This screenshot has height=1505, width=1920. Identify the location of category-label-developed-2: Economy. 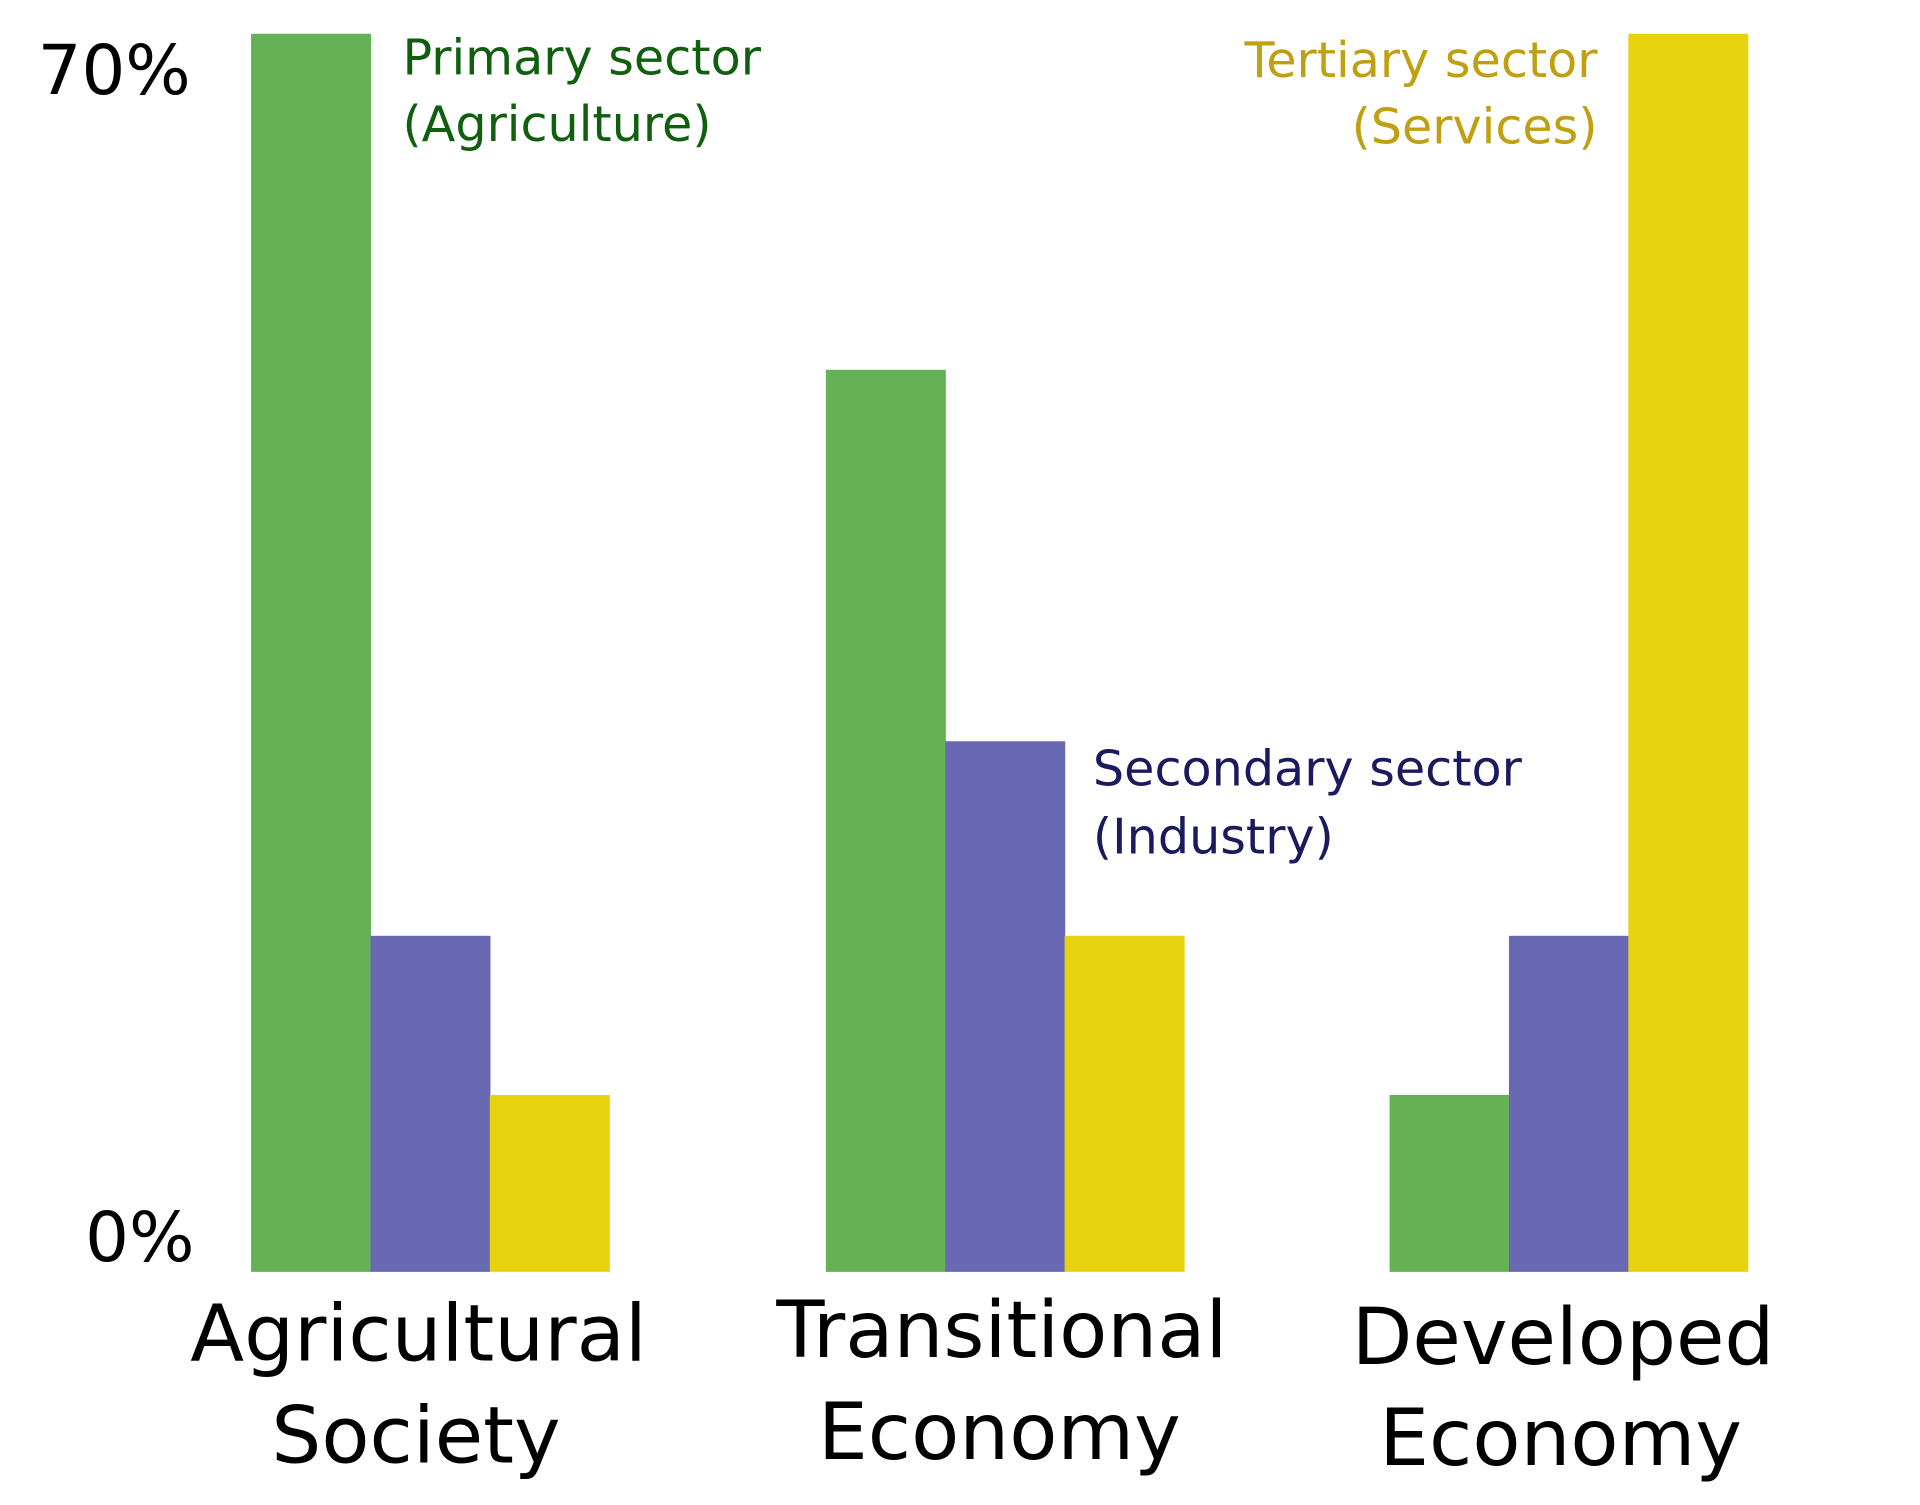
(1560, 1438).